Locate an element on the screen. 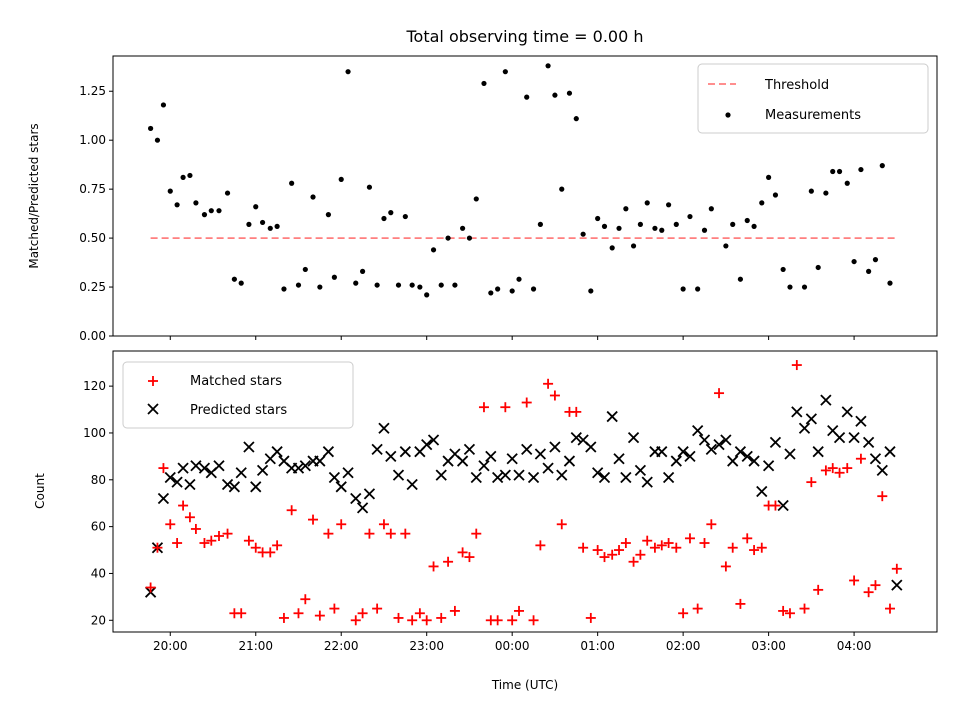  x-tick-label: 20:00 is located at coordinates (170, 646).